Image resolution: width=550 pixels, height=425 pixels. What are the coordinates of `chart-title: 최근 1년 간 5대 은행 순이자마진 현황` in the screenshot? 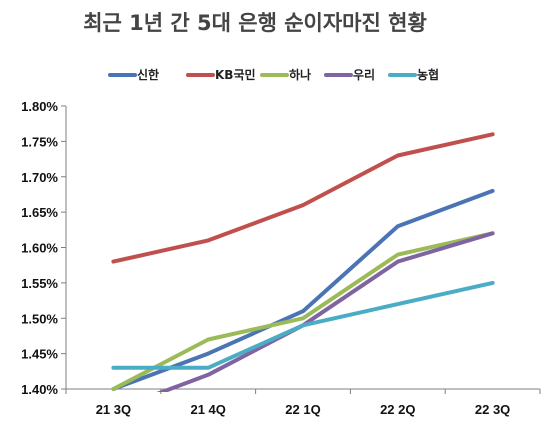 It's located at (255, 23).